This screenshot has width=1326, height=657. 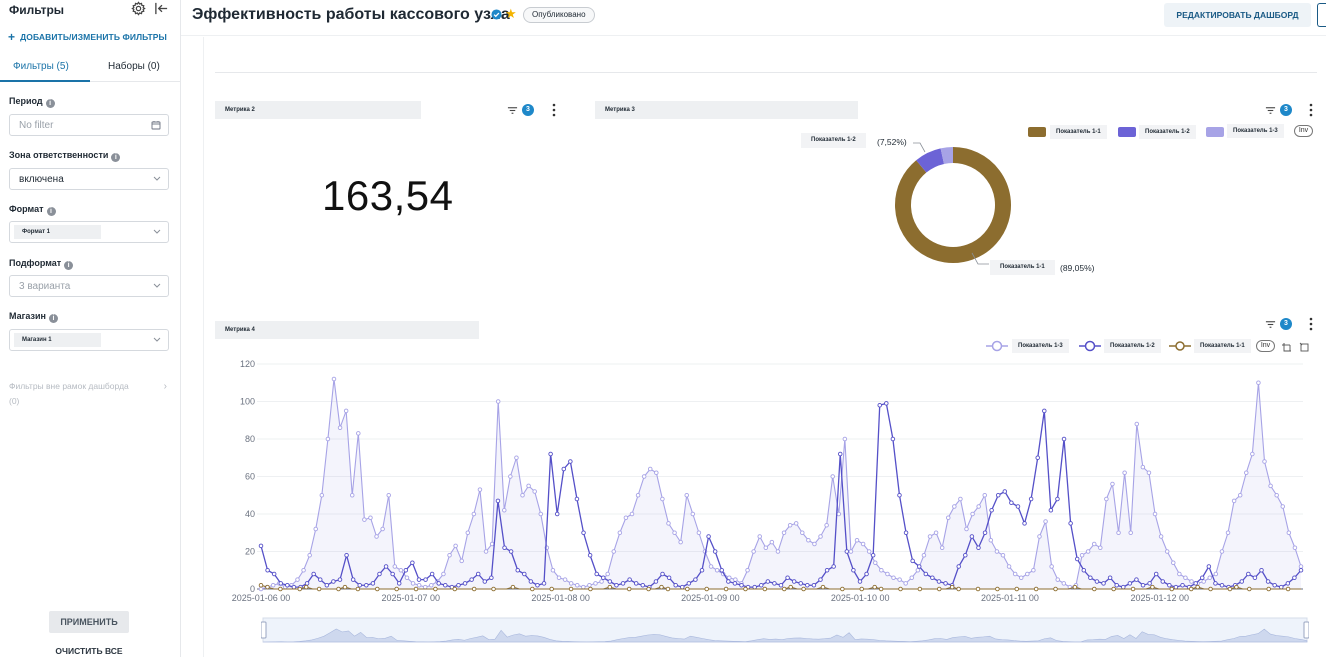 I want to click on metric2-filter-indicator: 3, so click(x=522, y=111).